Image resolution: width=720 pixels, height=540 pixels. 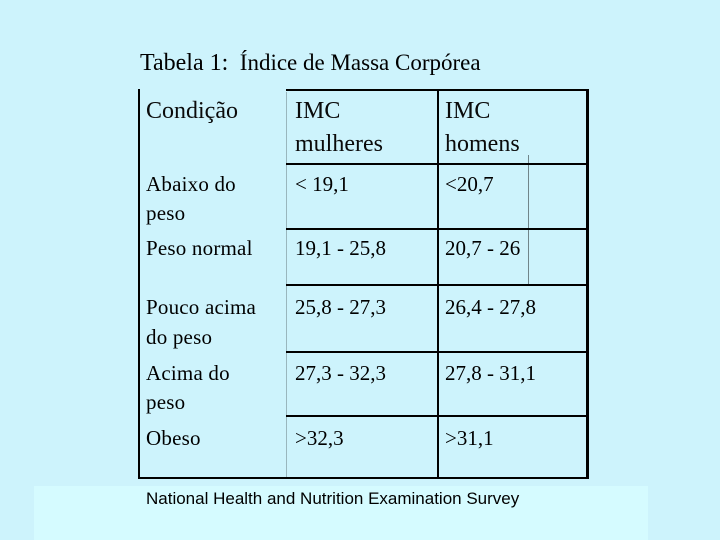 I want to click on row3-homens: 26,4 - 27,8, so click(x=490, y=307).